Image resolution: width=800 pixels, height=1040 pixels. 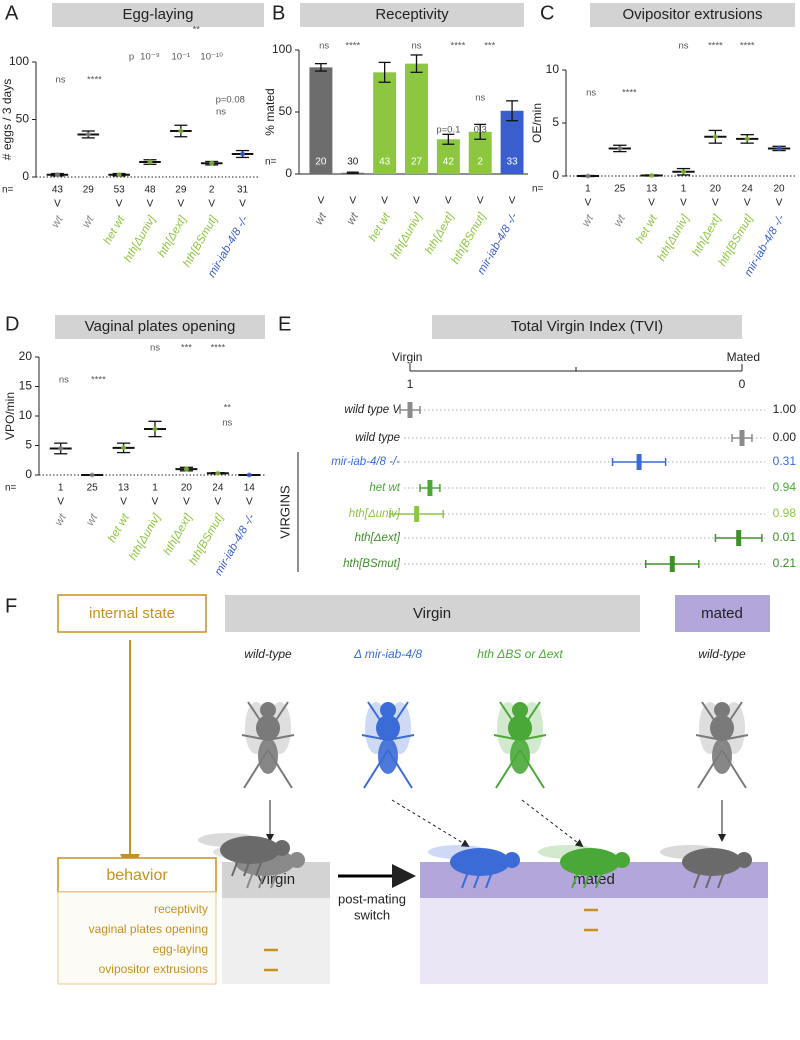 I want to click on panel-letter: F, so click(x=11, y=606).